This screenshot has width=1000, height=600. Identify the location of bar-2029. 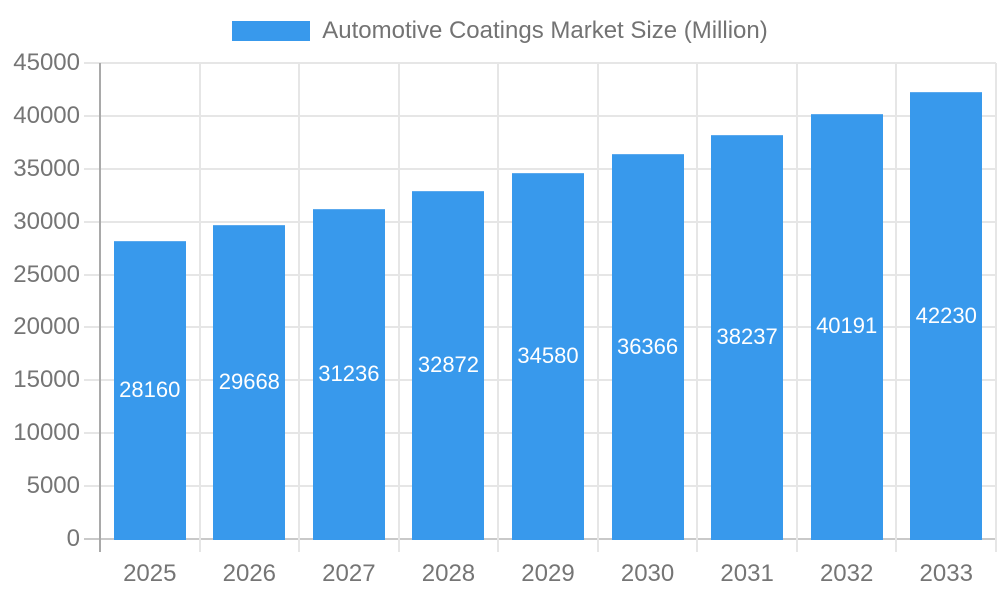
(548, 356).